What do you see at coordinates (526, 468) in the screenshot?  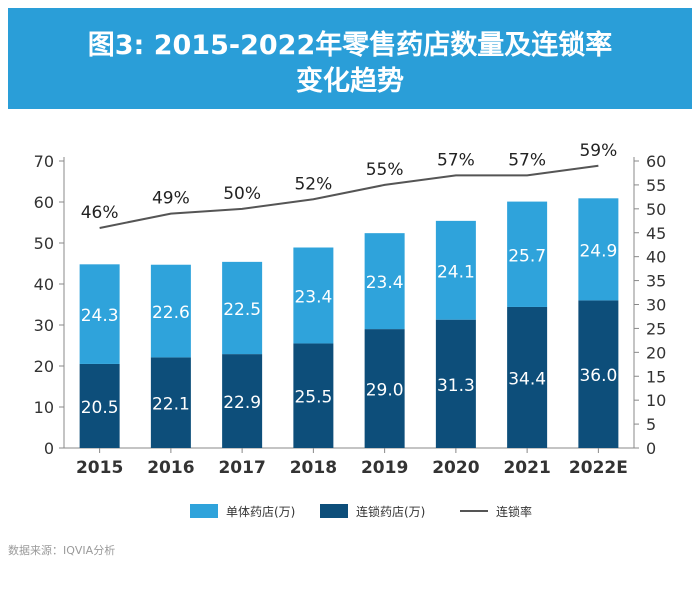 I see `x-tick-label: 2021` at bounding box center [526, 468].